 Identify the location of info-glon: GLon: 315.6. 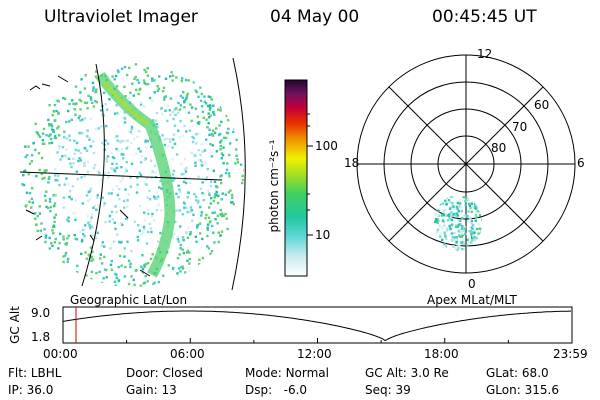
(522, 390).